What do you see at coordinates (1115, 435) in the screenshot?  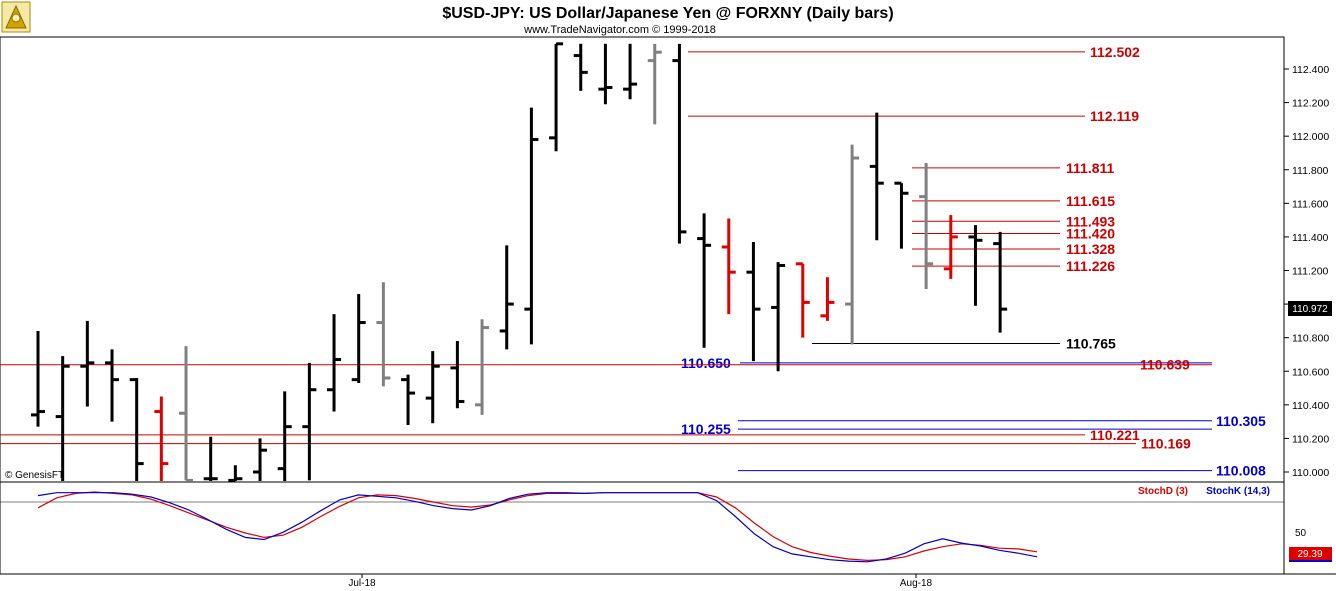 I see `level-label: 110.221` at bounding box center [1115, 435].